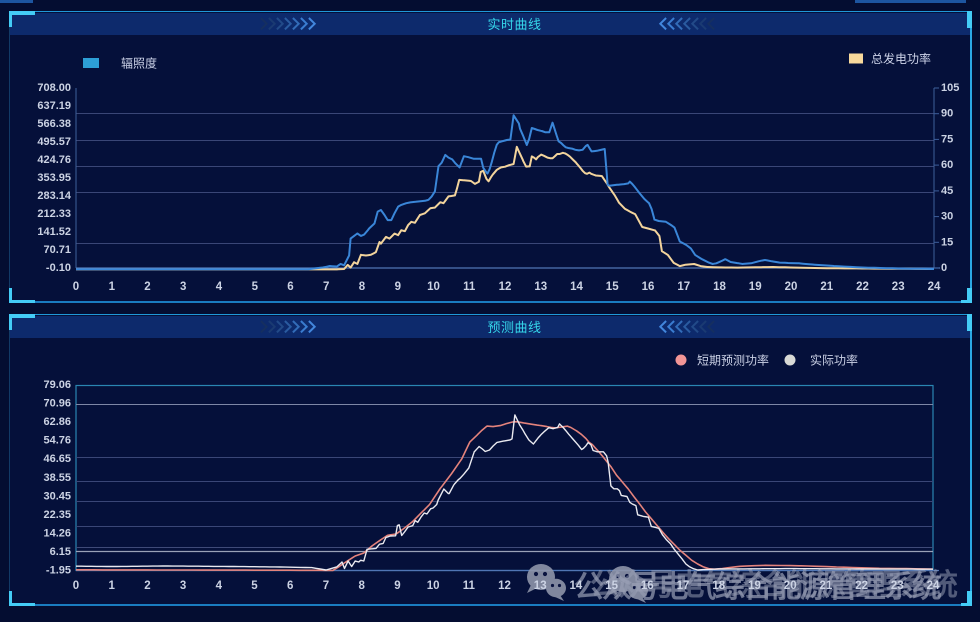  Describe the element at coordinates (57, 459) in the screenshot. I see `svg-text: 46.65` at that location.